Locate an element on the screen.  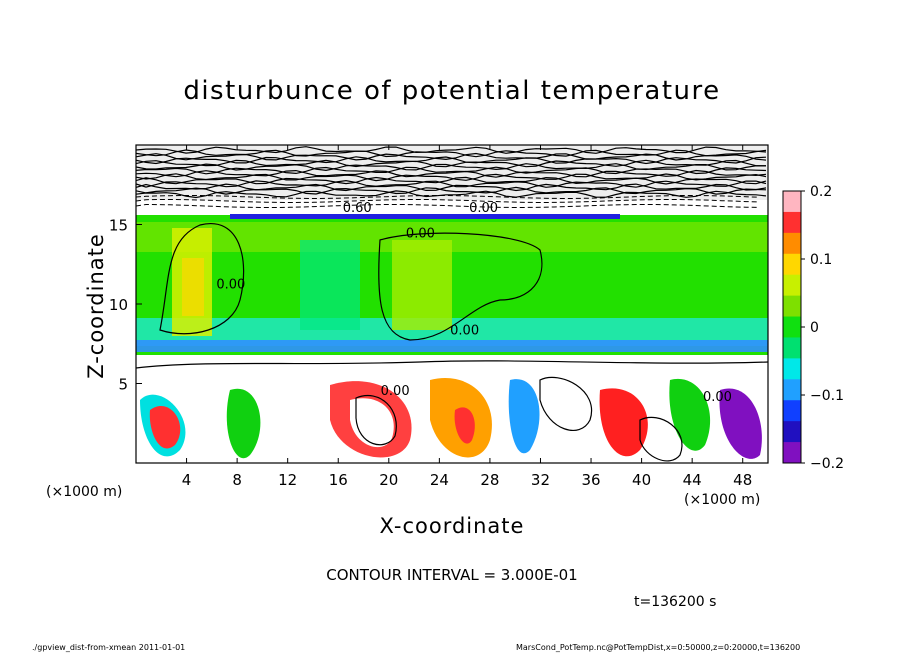
colorbar: 0.2 0.1 0 −0.1 −0.2 is located at coordinates (813, 328).